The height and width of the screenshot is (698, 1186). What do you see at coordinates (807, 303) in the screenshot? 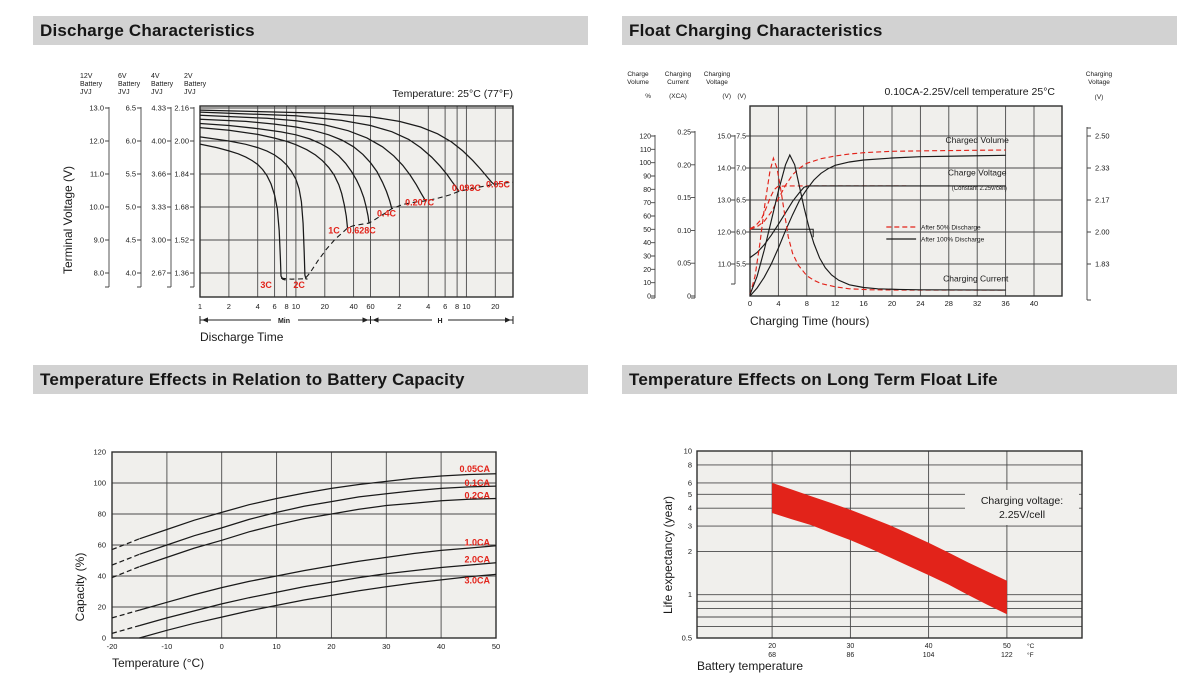
I see `x-tick-label: 8` at bounding box center [807, 303].